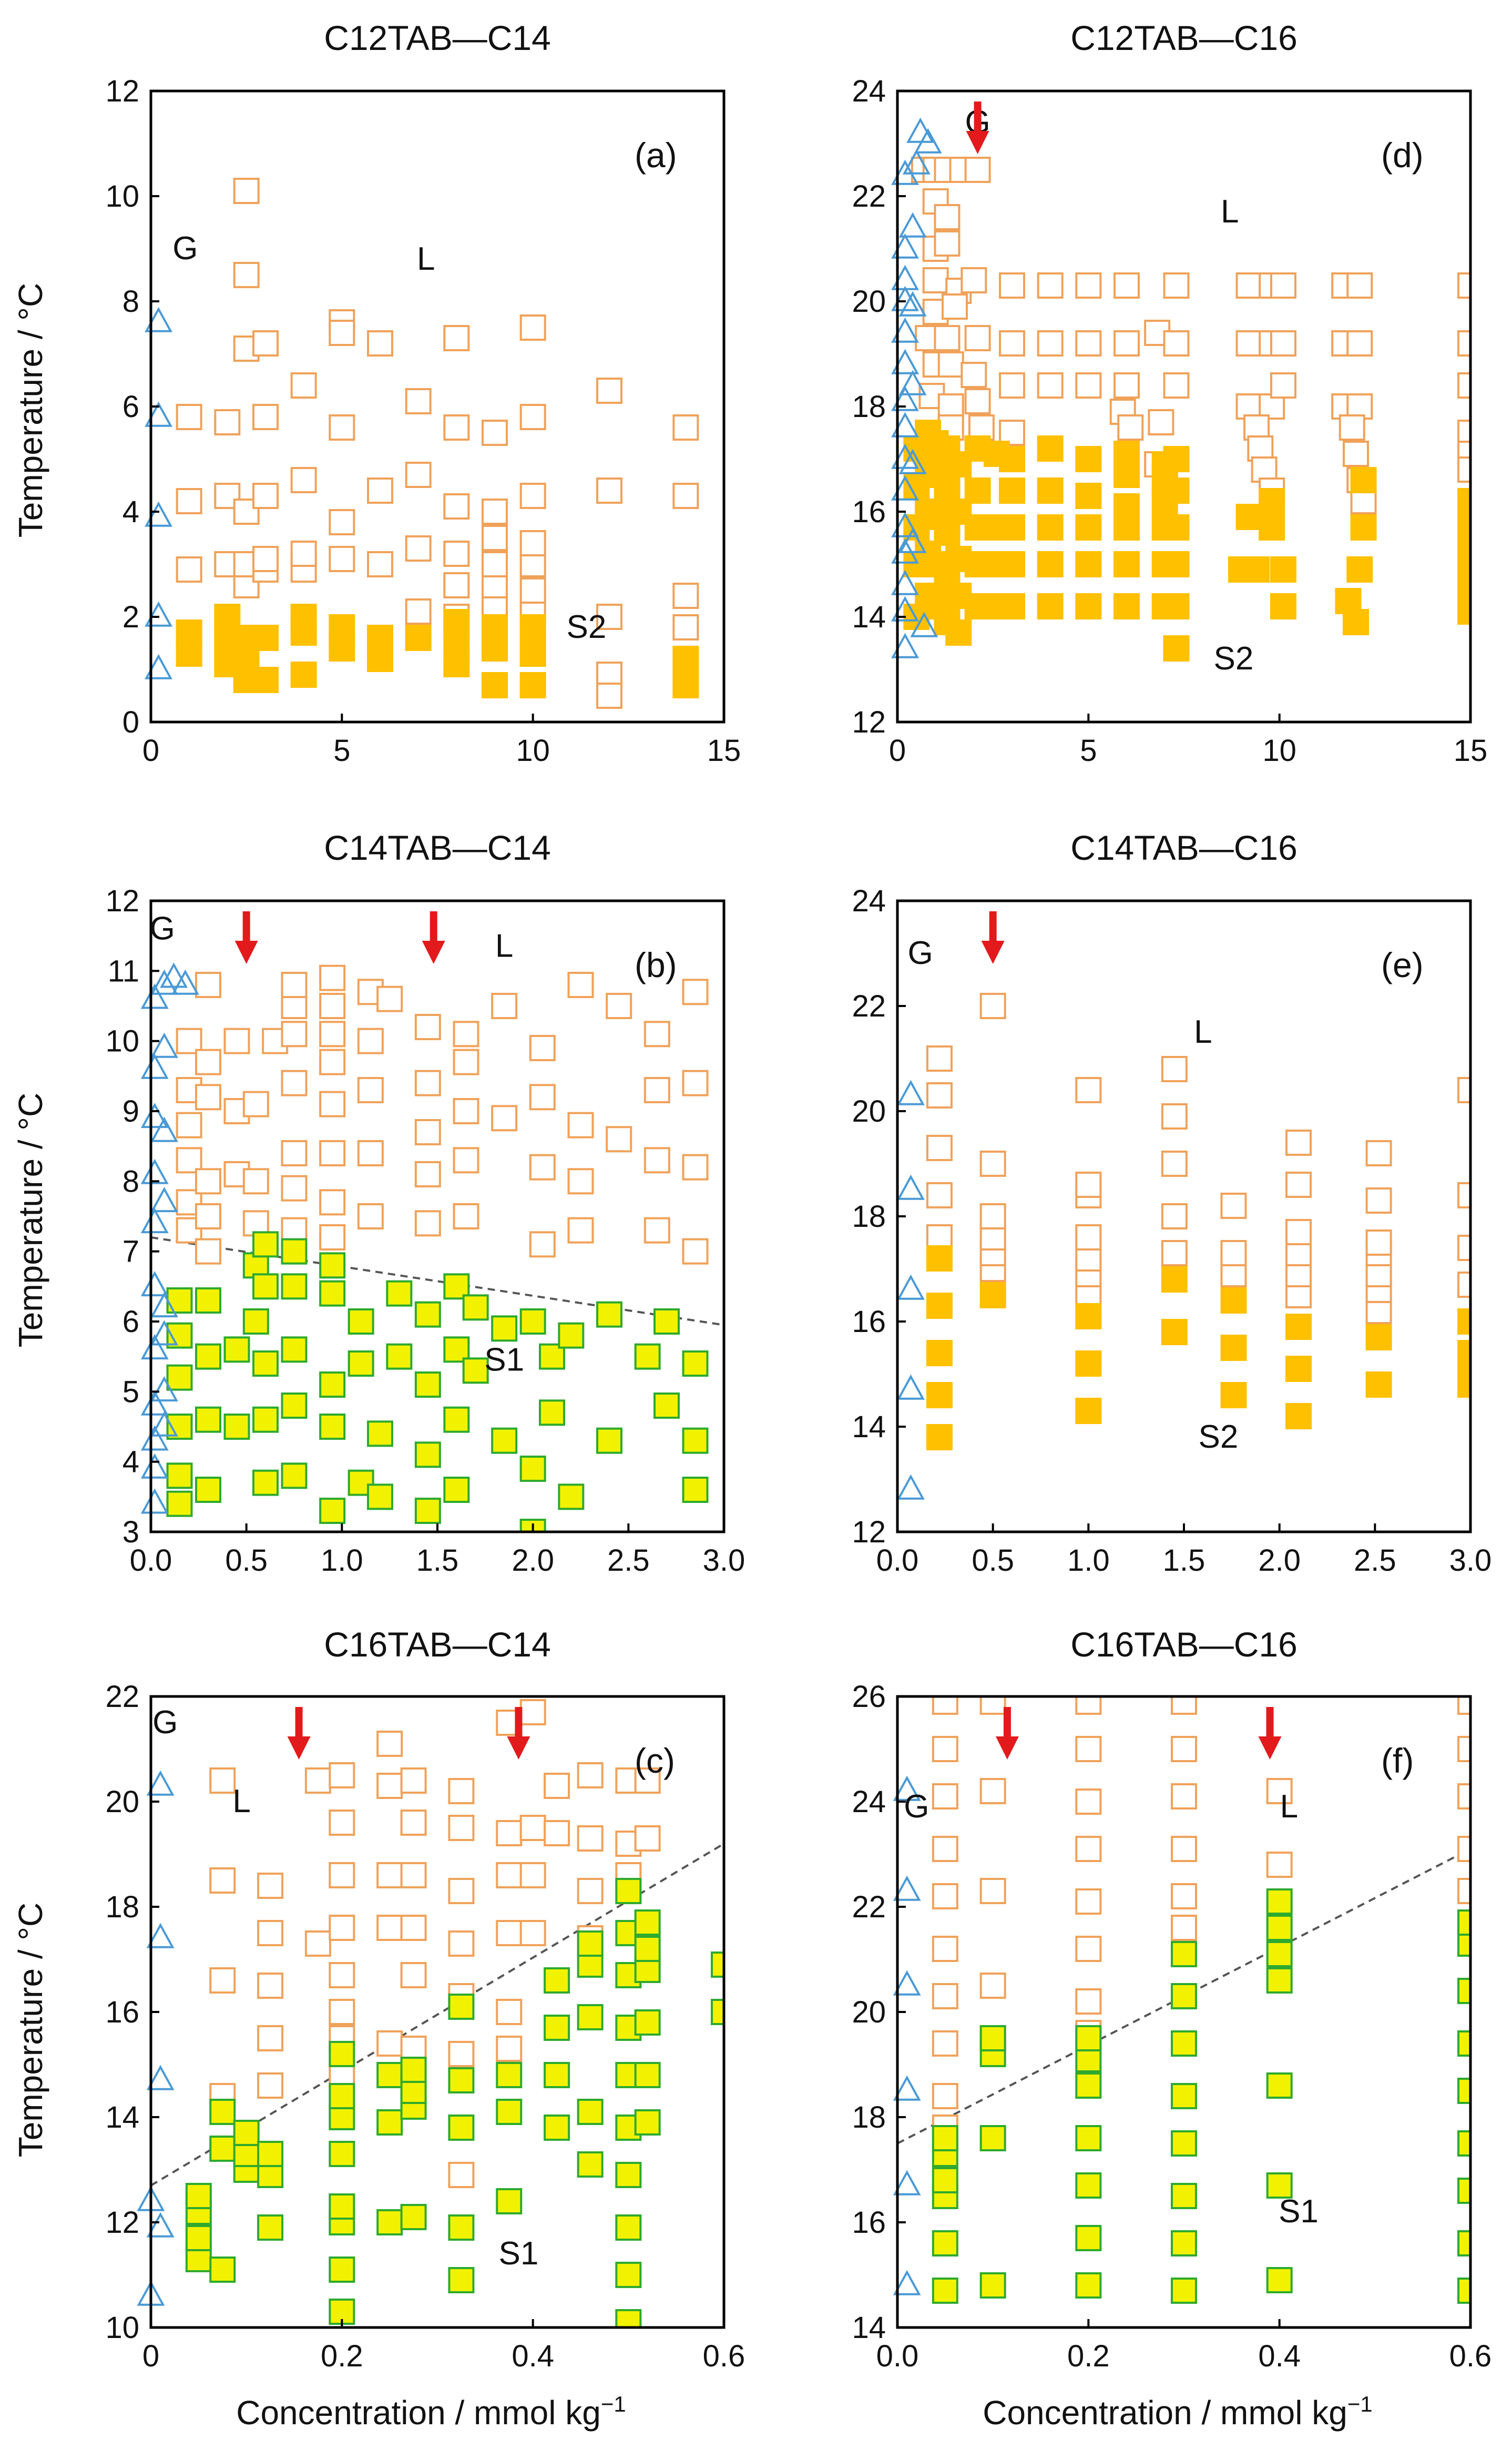  I want to click on phase-label: S2, so click(1234, 659).